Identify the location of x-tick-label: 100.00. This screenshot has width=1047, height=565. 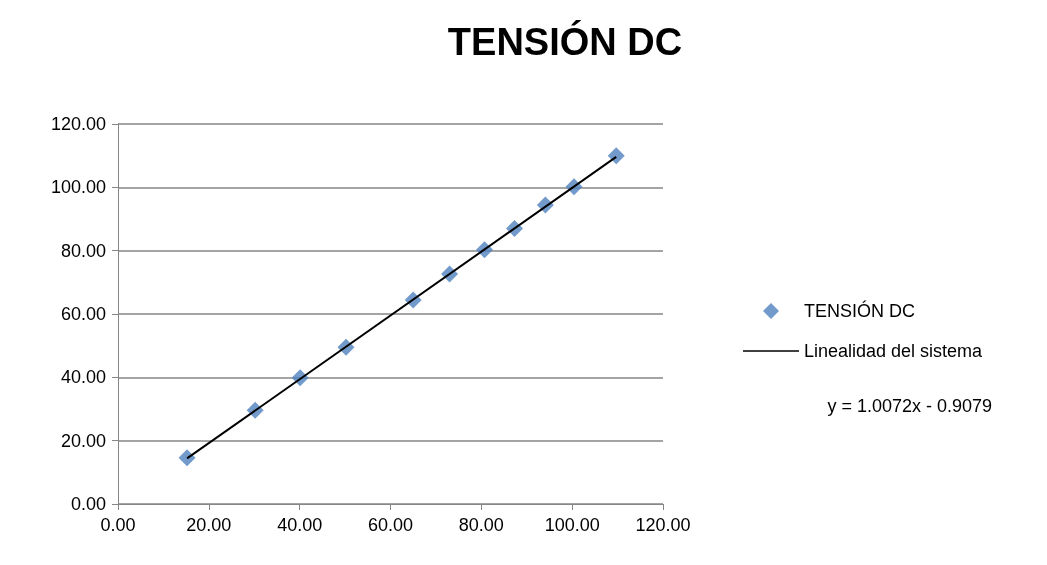
(572, 525).